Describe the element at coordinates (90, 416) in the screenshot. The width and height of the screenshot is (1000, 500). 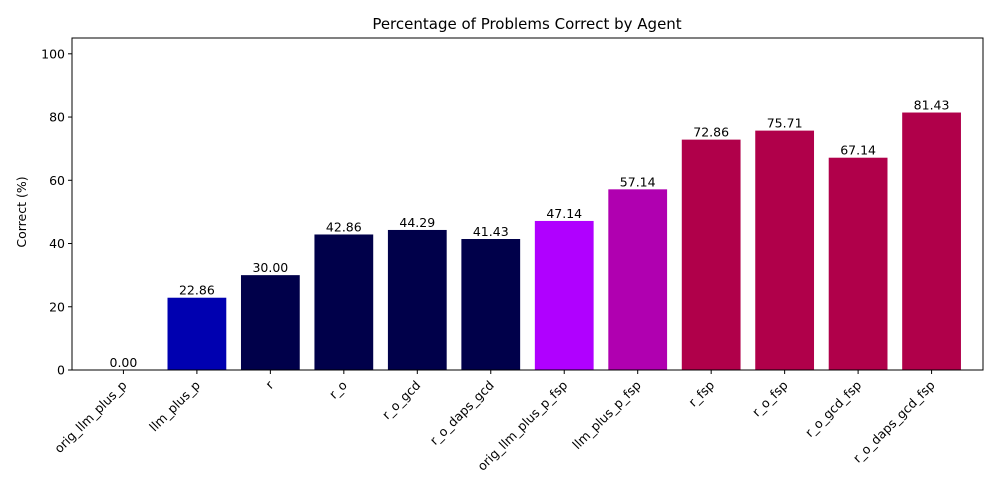
I see `x-tick-label: orig_llm_plus_p` at that location.